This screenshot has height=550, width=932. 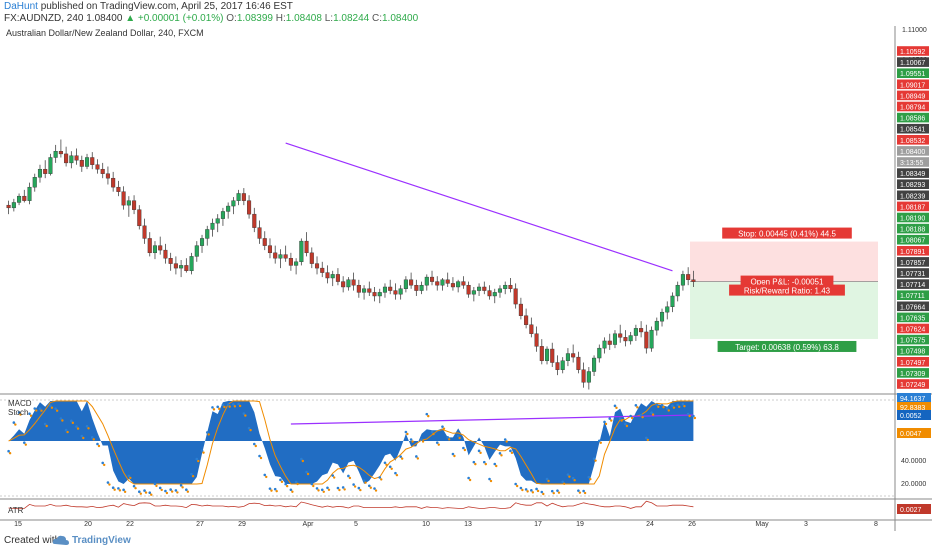 I want to click on price-tag-label: 1.08187, so click(x=912, y=207).